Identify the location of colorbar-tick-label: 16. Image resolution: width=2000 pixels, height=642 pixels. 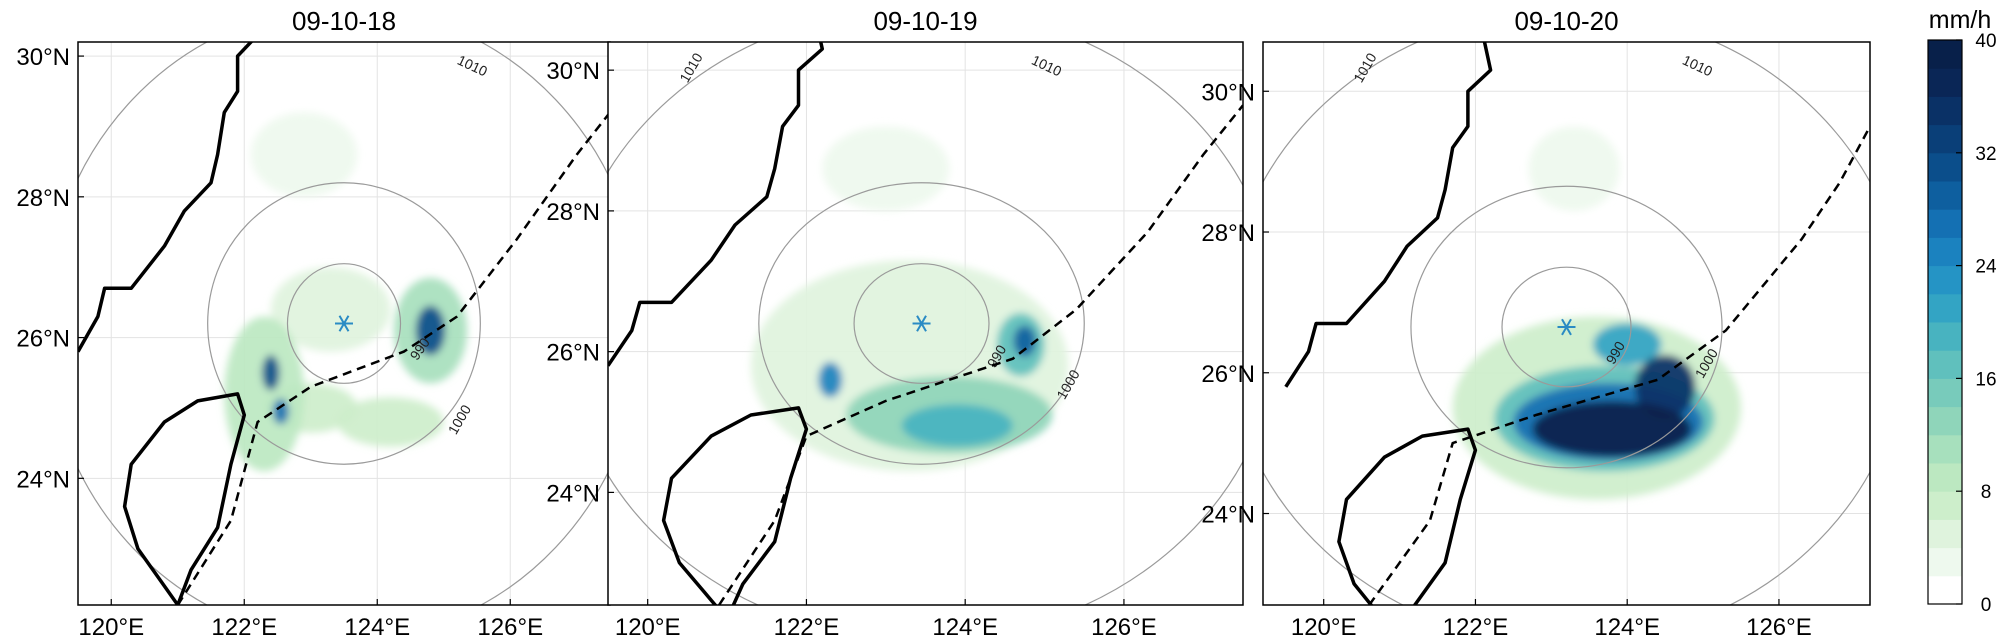
(1985, 379).